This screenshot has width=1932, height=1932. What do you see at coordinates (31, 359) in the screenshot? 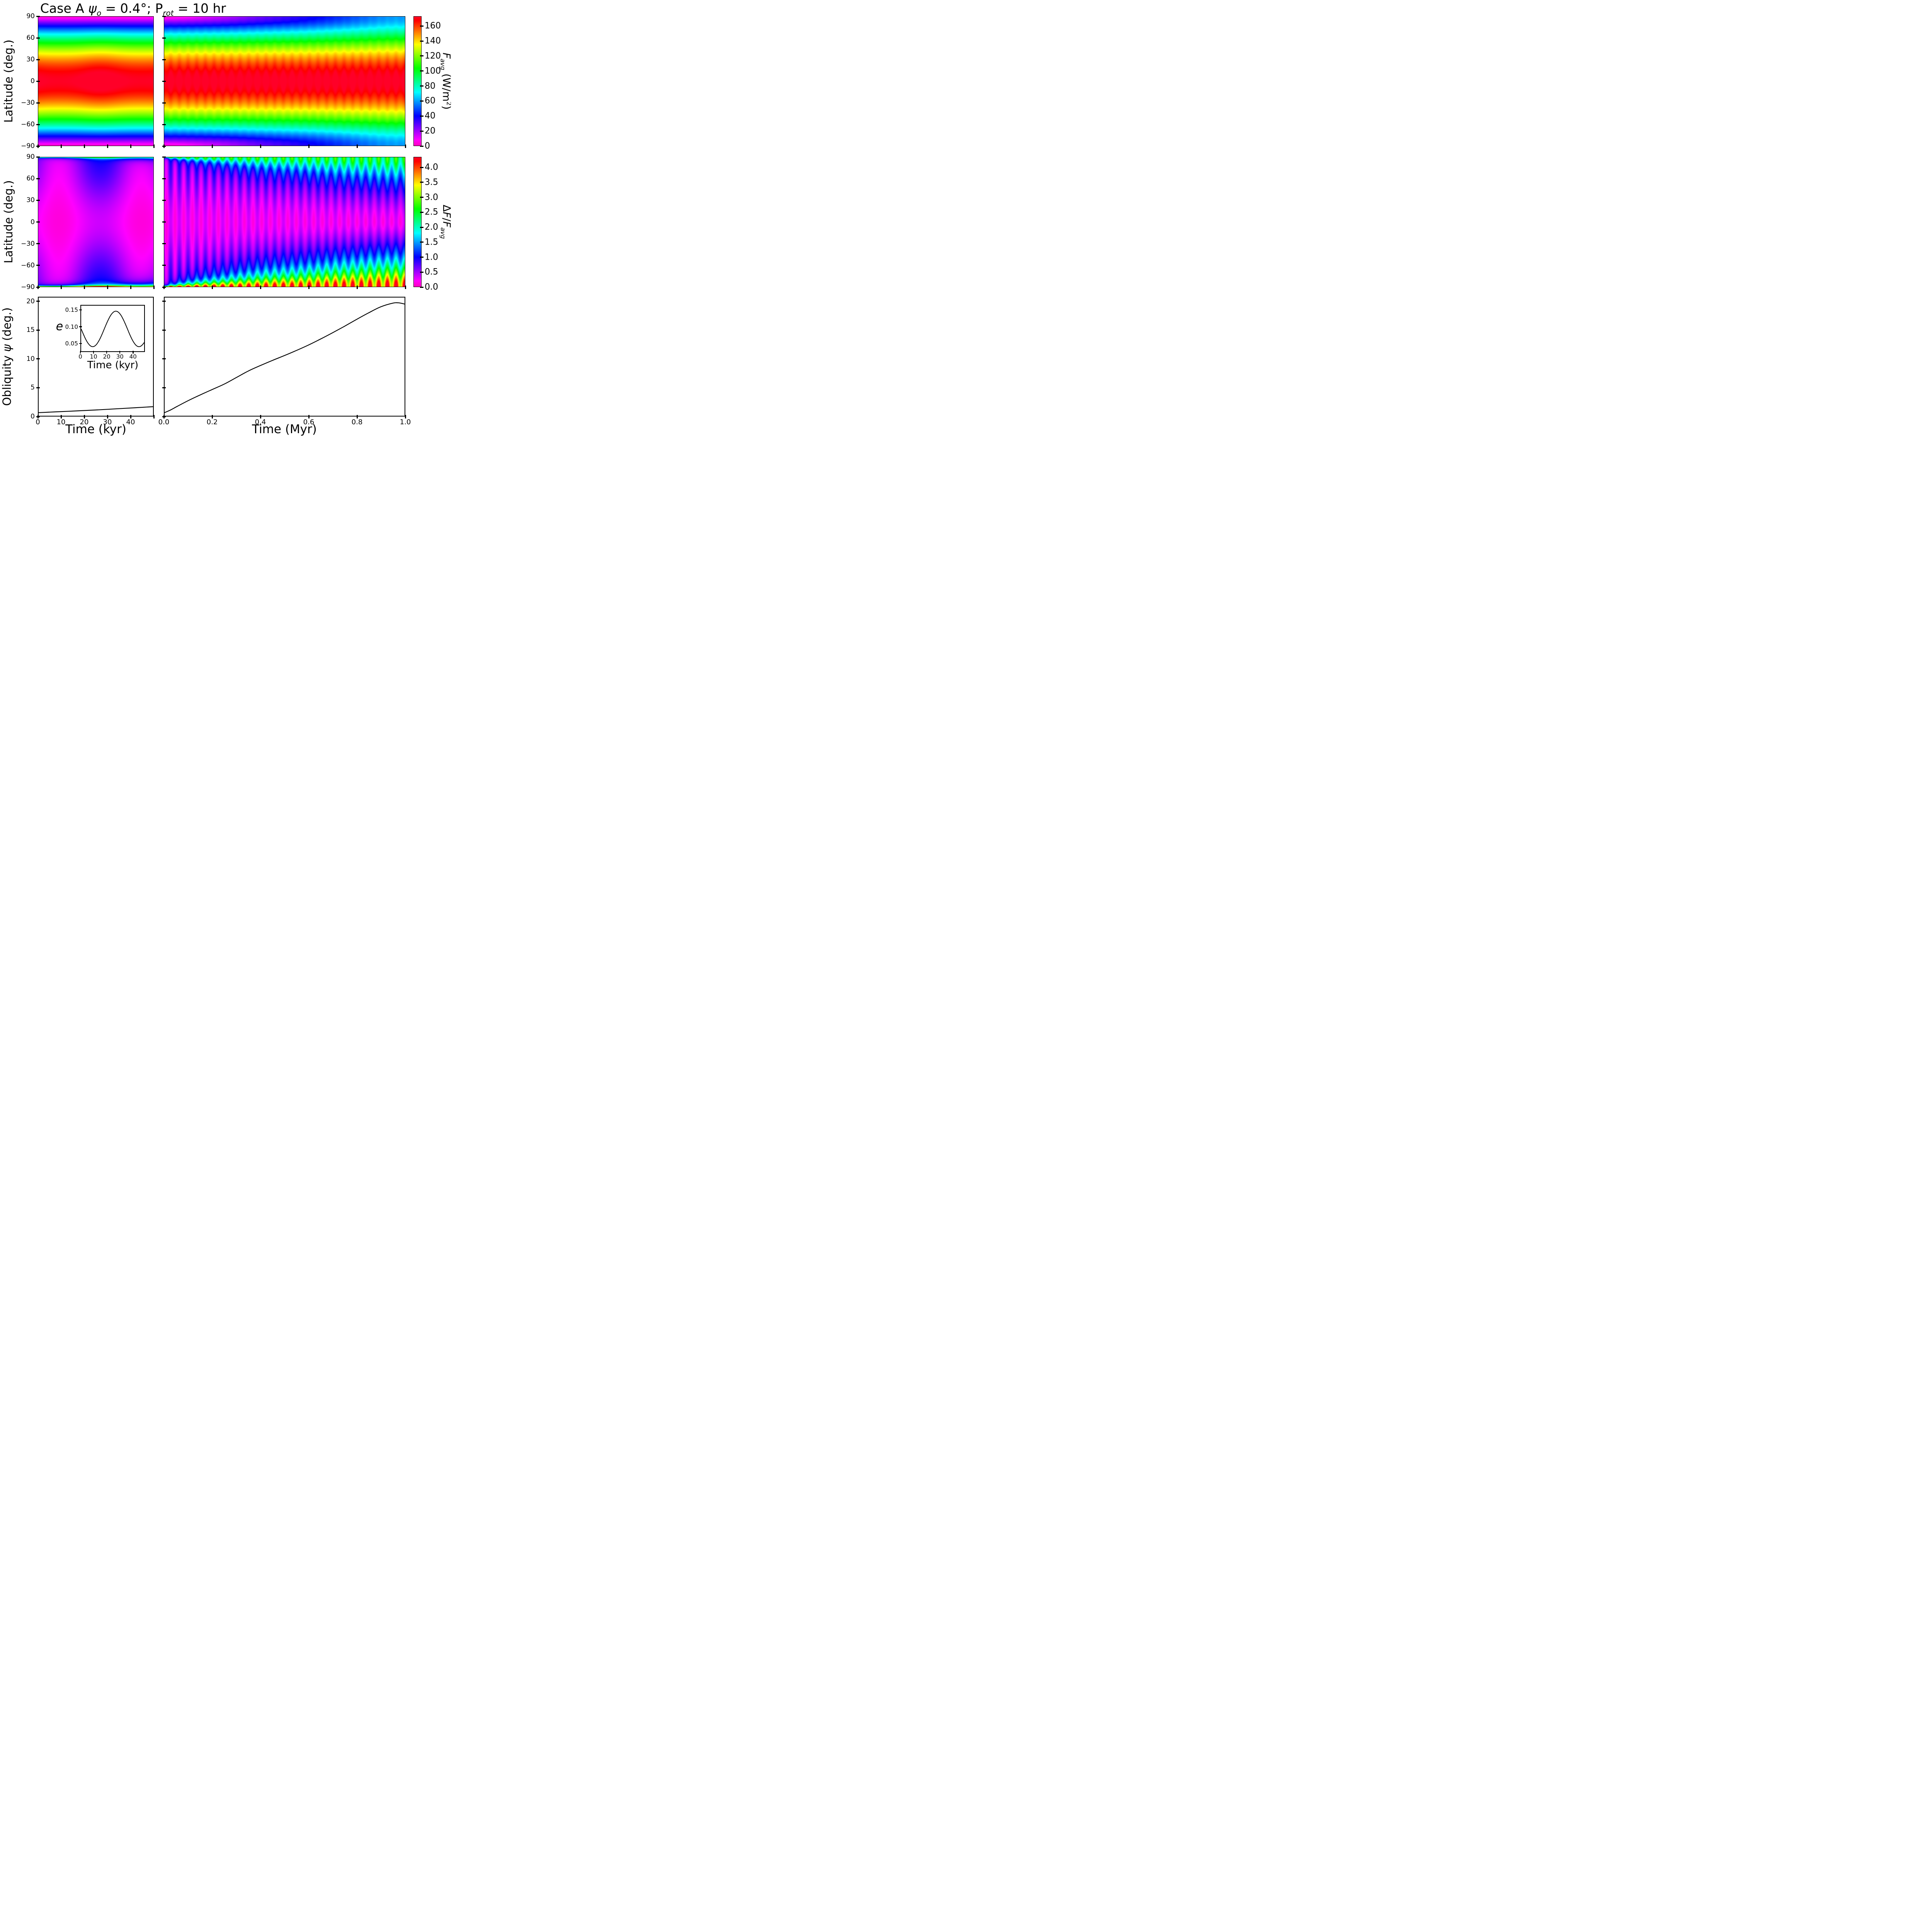
I see `obliquity-tick-label: 10` at bounding box center [31, 359].